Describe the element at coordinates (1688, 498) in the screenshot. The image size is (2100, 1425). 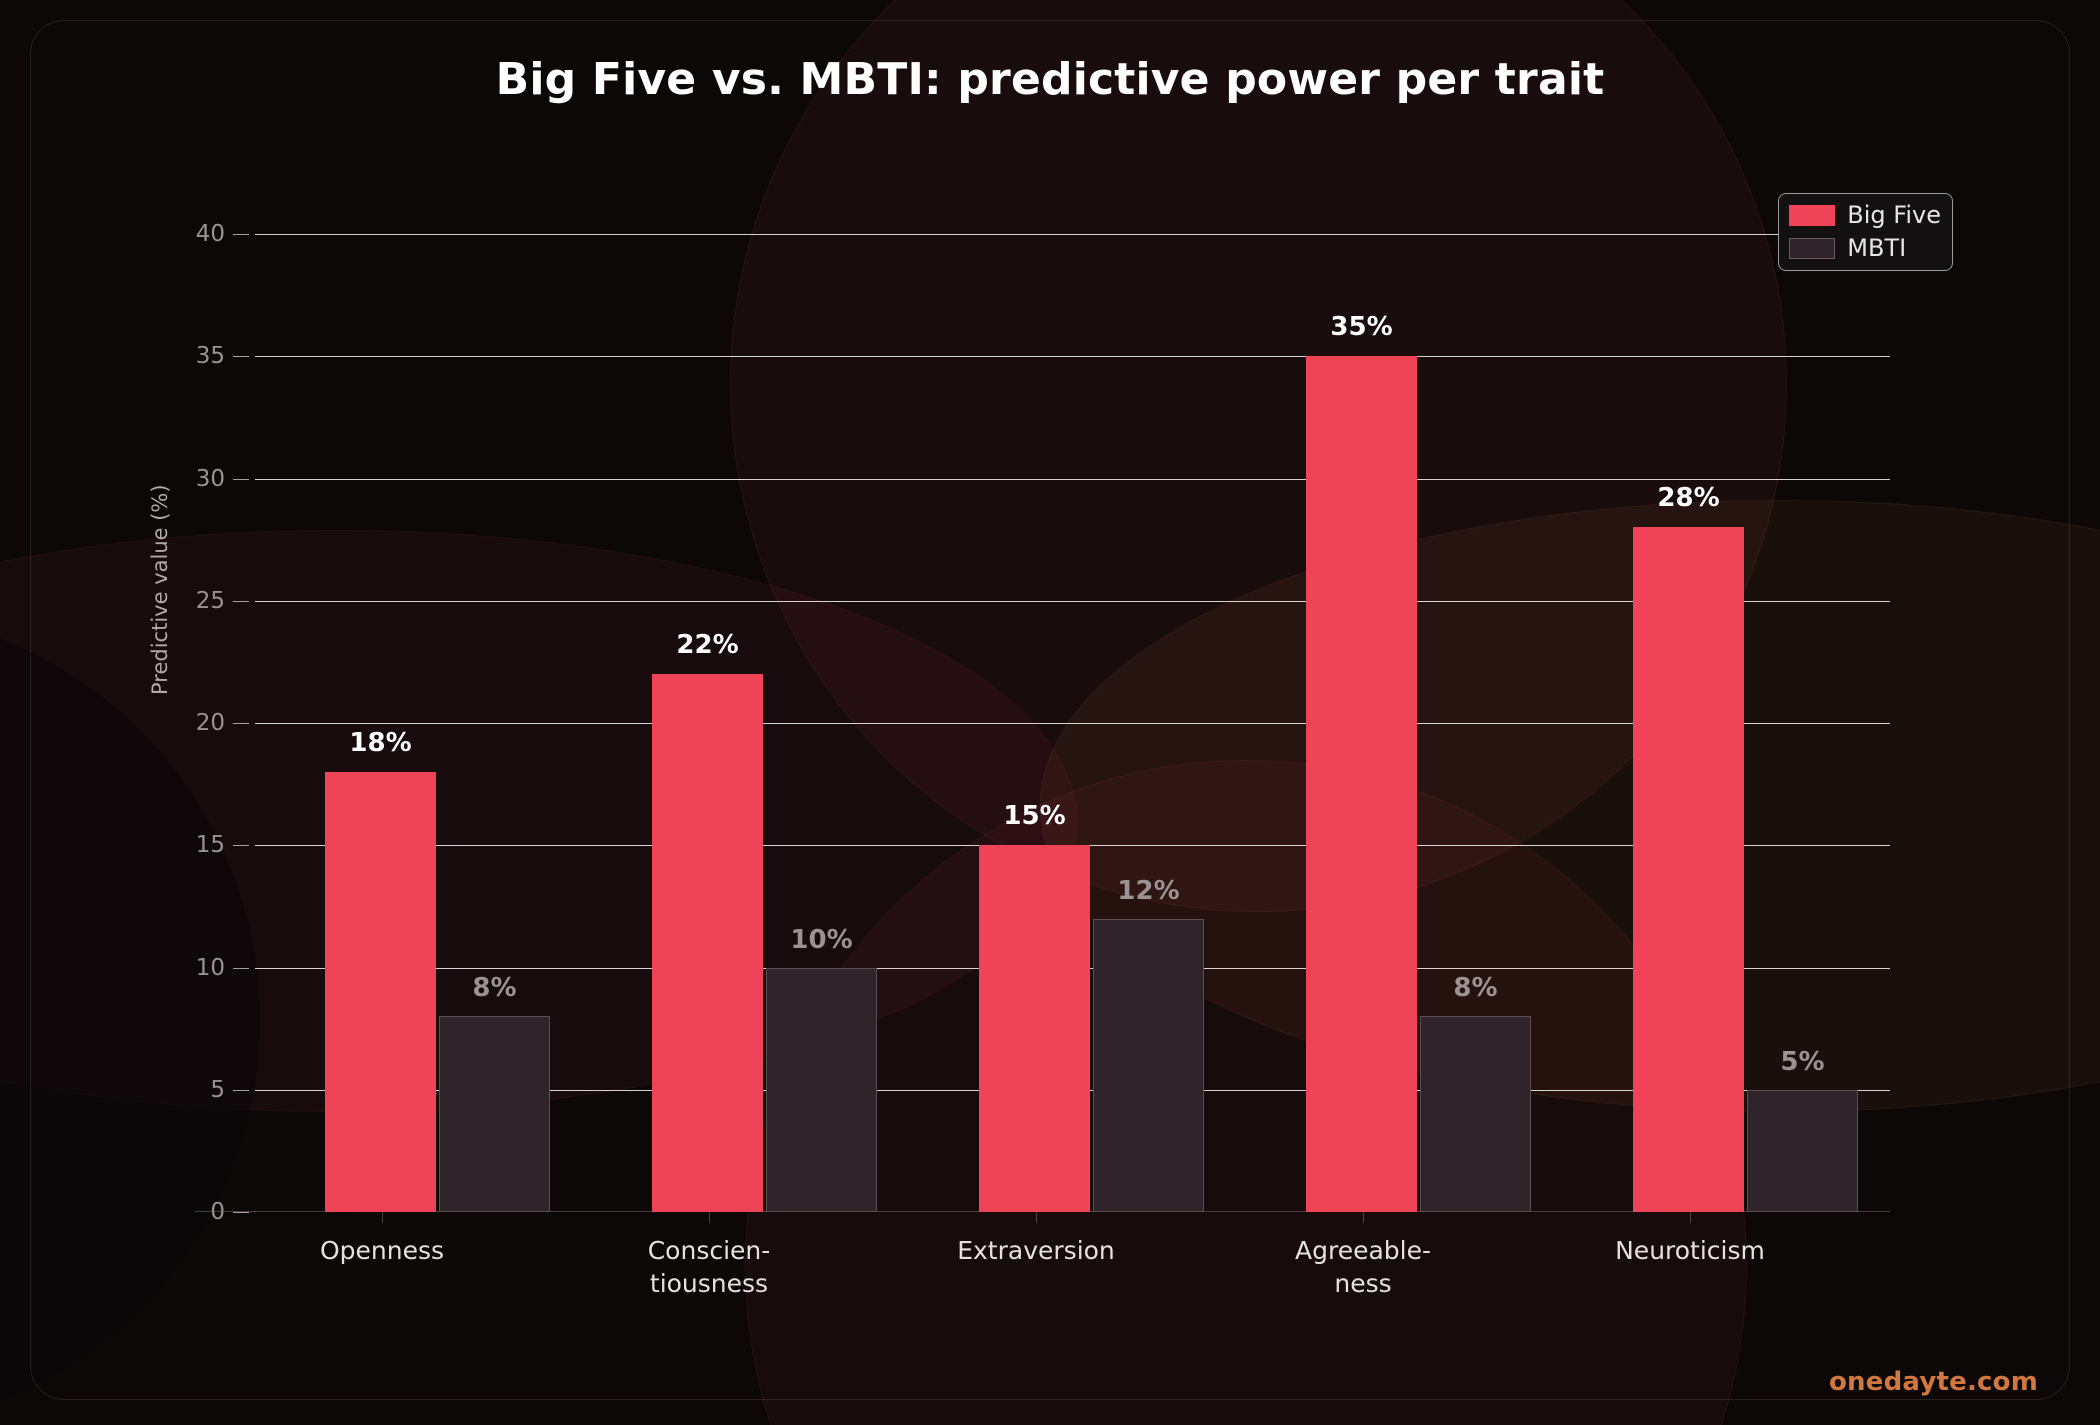
I see `bar-value-label: 28%` at that location.